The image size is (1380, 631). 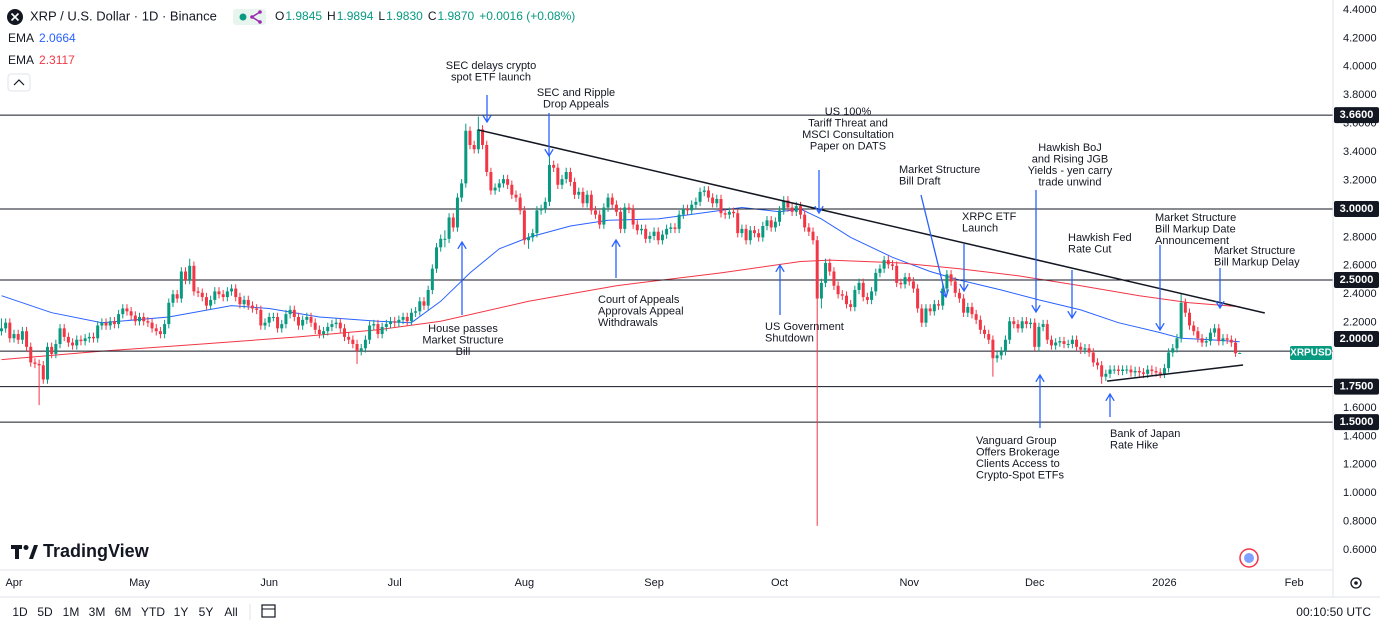 What do you see at coordinates (97, 612) in the screenshot?
I see `range-button: 3M` at bounding box center [97, 612].